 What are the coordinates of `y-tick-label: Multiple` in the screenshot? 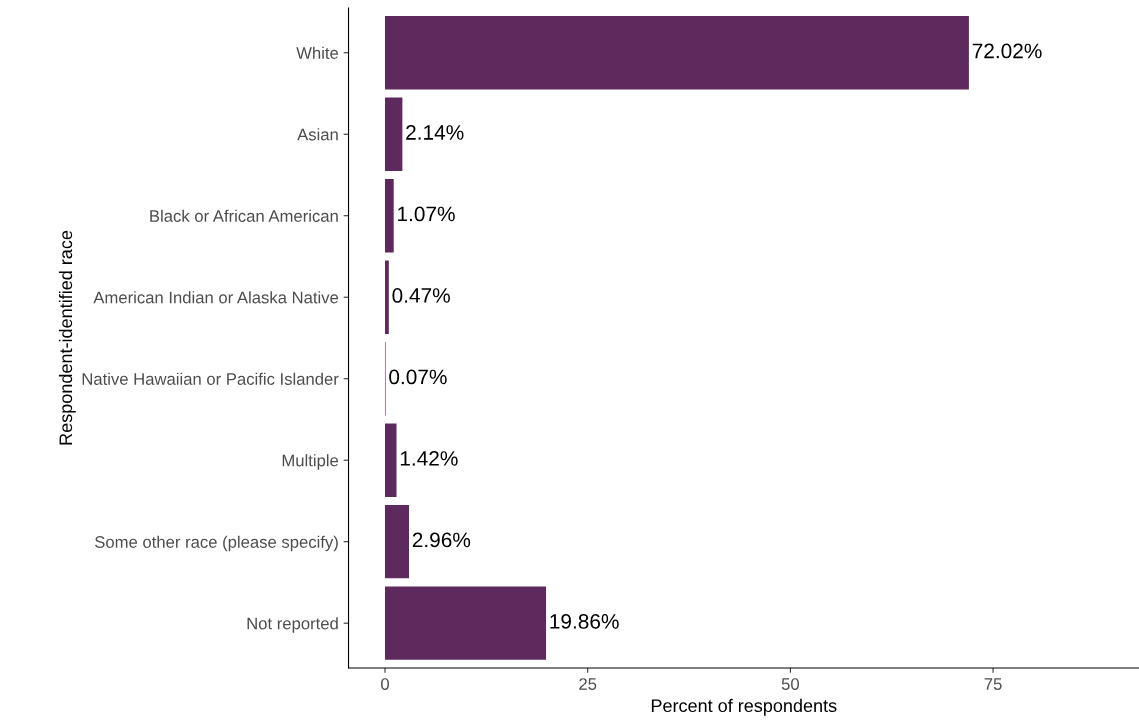 It's located at (310, 462).